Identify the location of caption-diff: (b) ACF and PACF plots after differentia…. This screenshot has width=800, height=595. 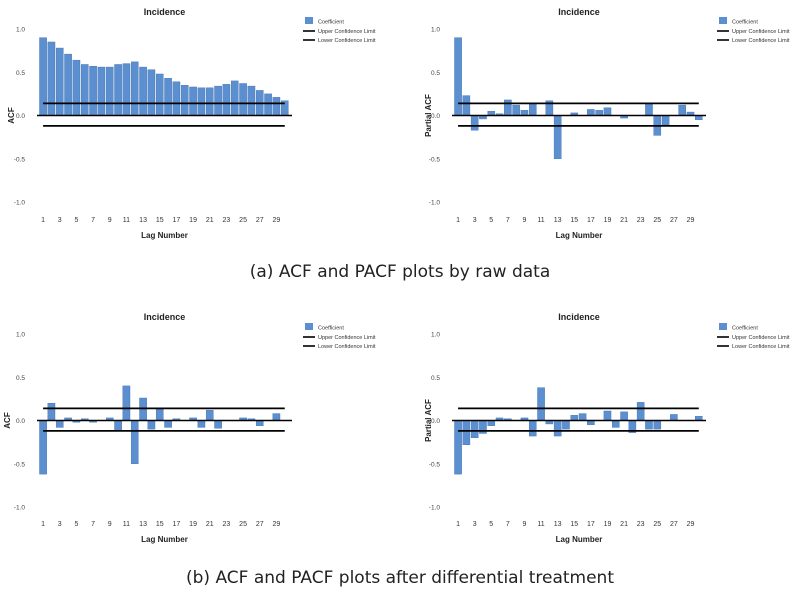
(400, 578).